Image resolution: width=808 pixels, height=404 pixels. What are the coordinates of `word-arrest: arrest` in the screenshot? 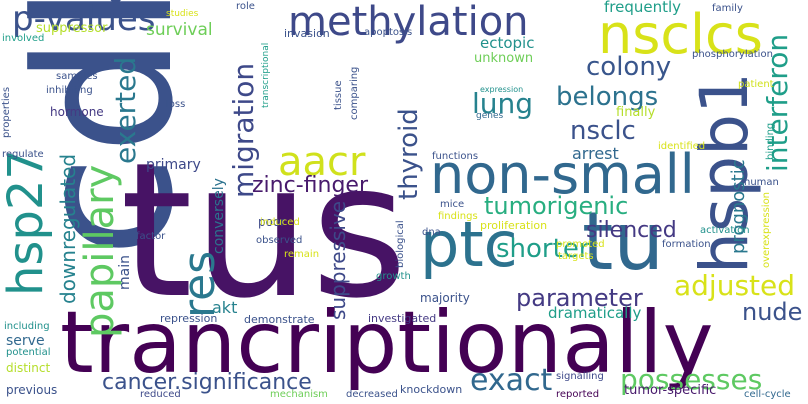 It's located at (595, 153).